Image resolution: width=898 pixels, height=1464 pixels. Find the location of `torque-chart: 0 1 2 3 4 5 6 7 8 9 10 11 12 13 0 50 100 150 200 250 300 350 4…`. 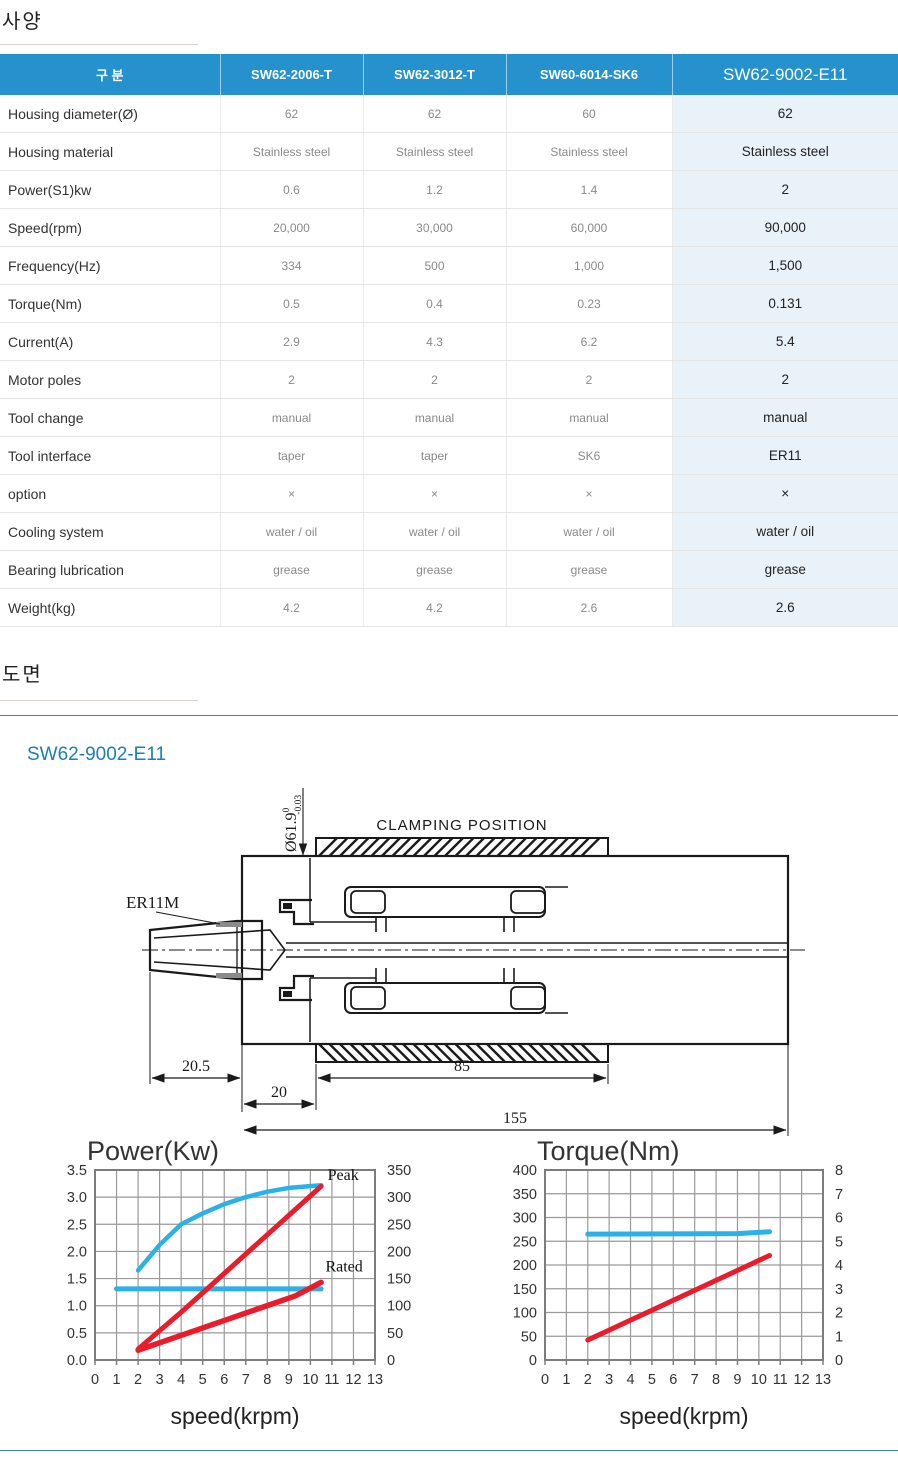

torque-chart: 0 1 2 3 4 5 6 7 8 9 10 11 12 13 0 50 100 150 200 250 300 350 4… is located at coordinates (678, 1285).